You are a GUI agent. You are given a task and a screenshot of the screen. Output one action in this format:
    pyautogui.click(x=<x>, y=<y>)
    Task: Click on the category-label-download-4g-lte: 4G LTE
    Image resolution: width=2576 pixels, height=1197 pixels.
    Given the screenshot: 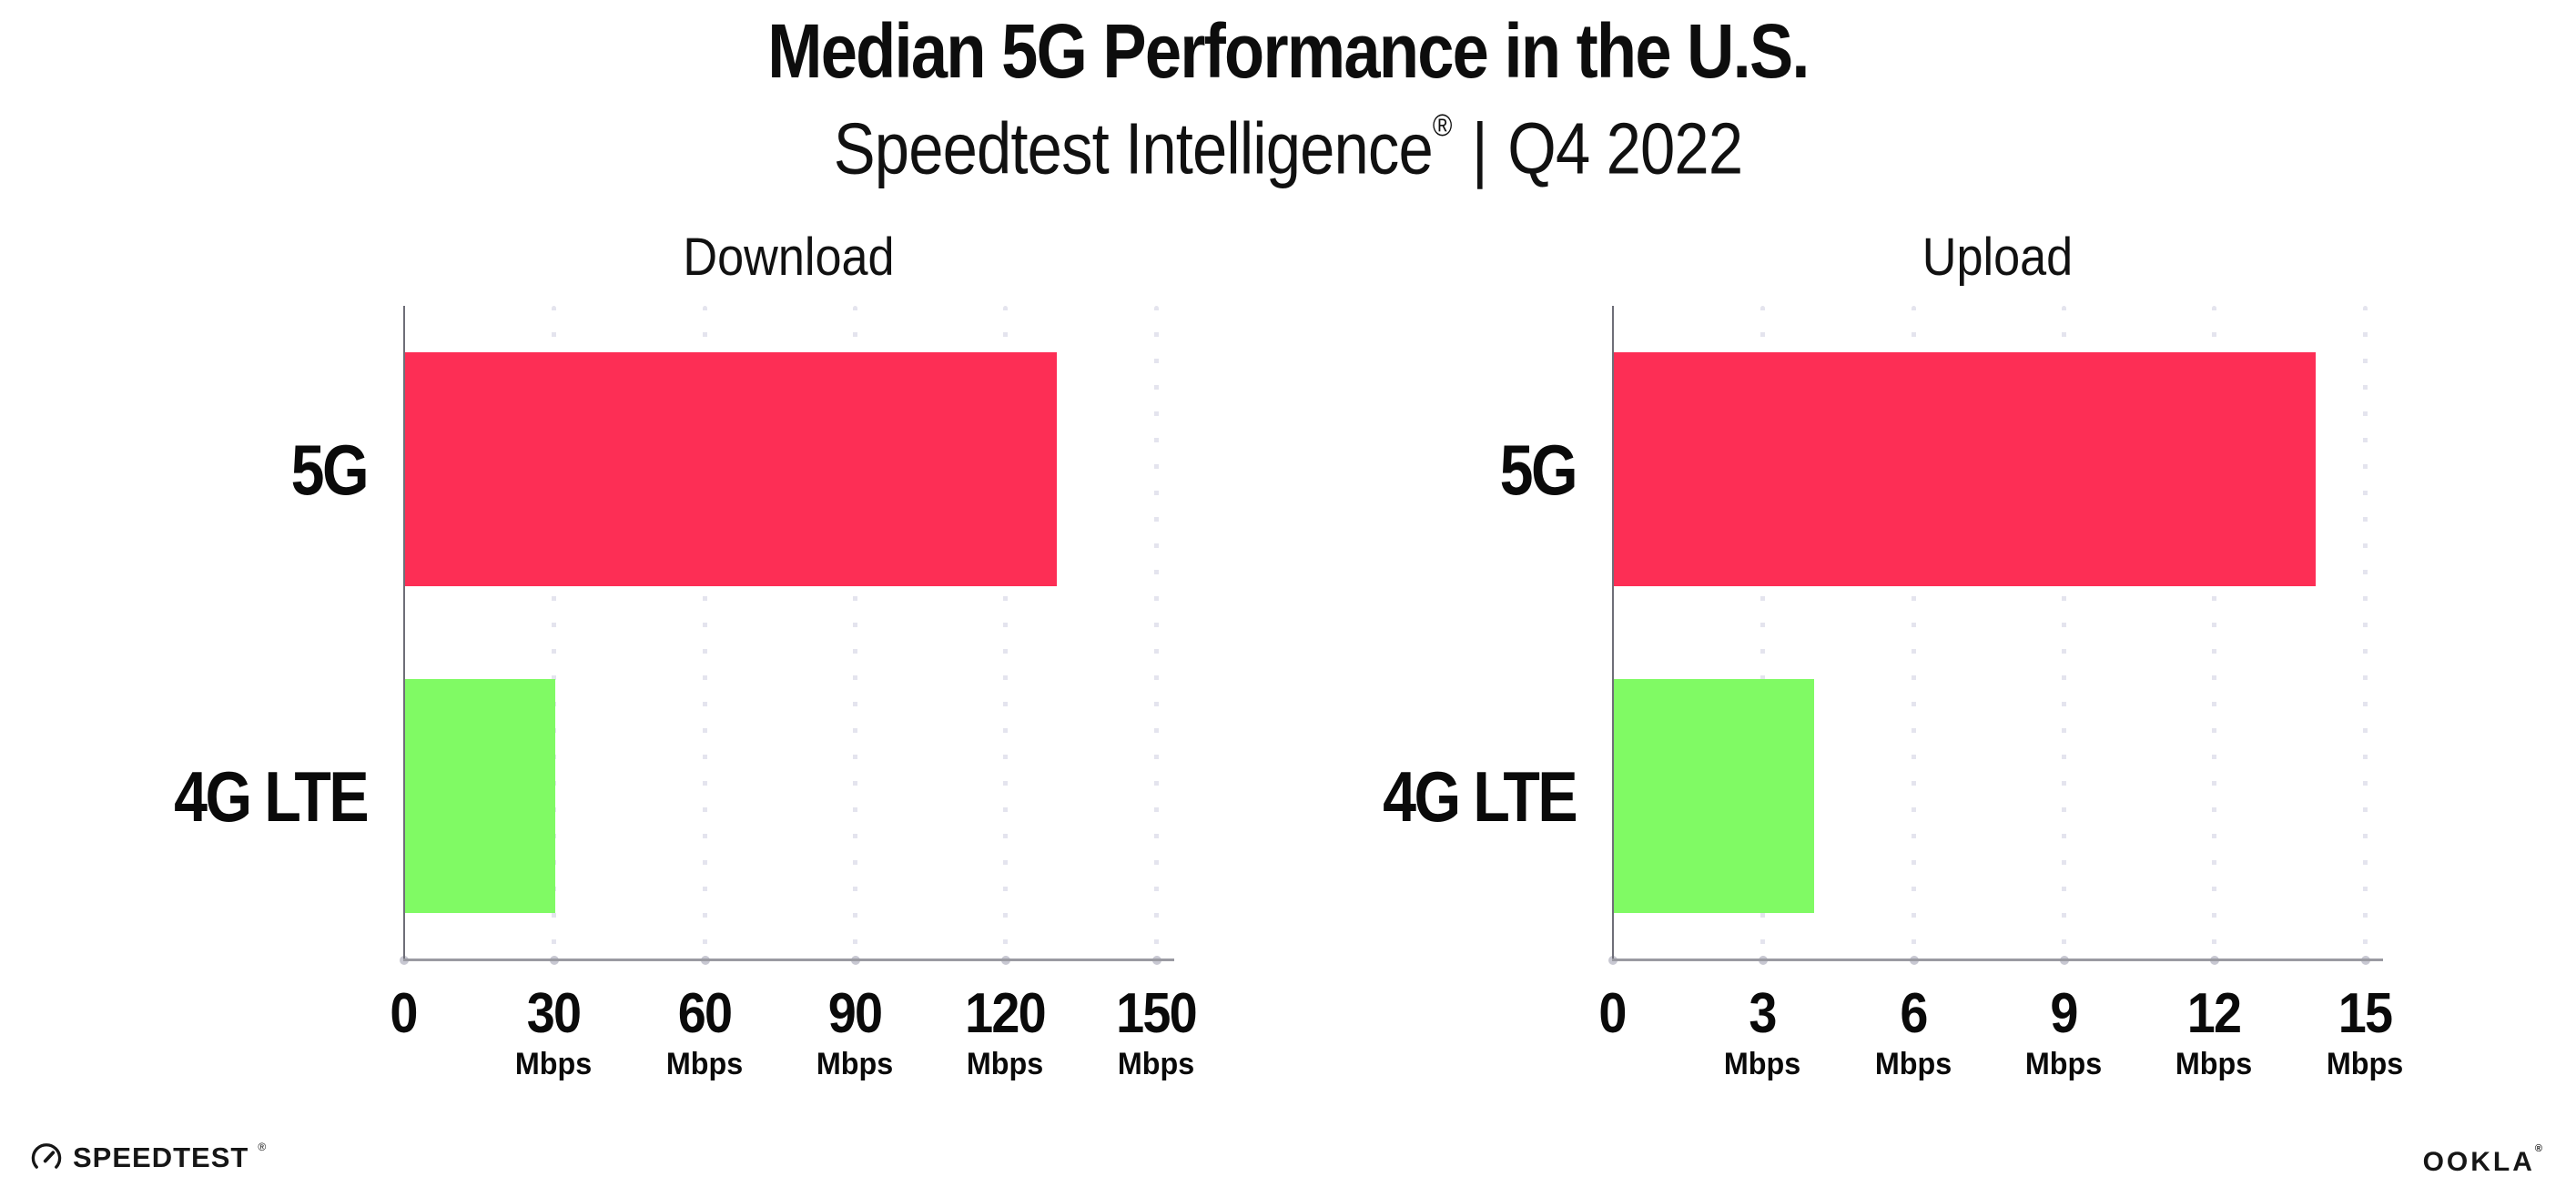 What is the action you would take?
    pyautogui.click(x=271, y=796)
    